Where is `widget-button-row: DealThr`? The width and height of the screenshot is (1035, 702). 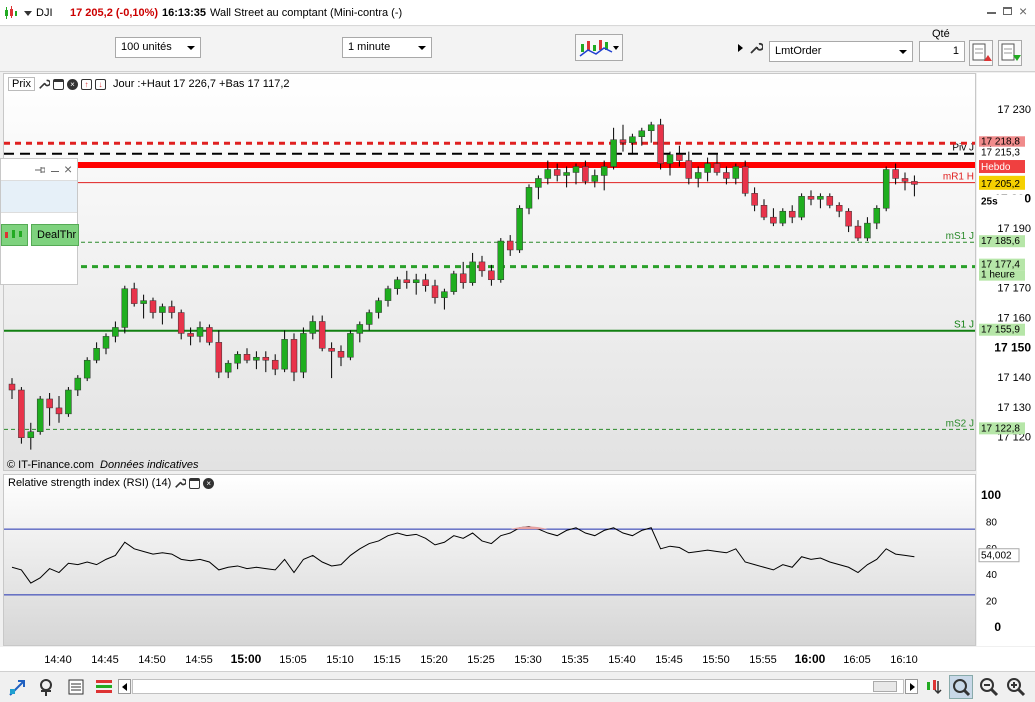
widget-button-row: DealThr is located at coordinates (40, 235).